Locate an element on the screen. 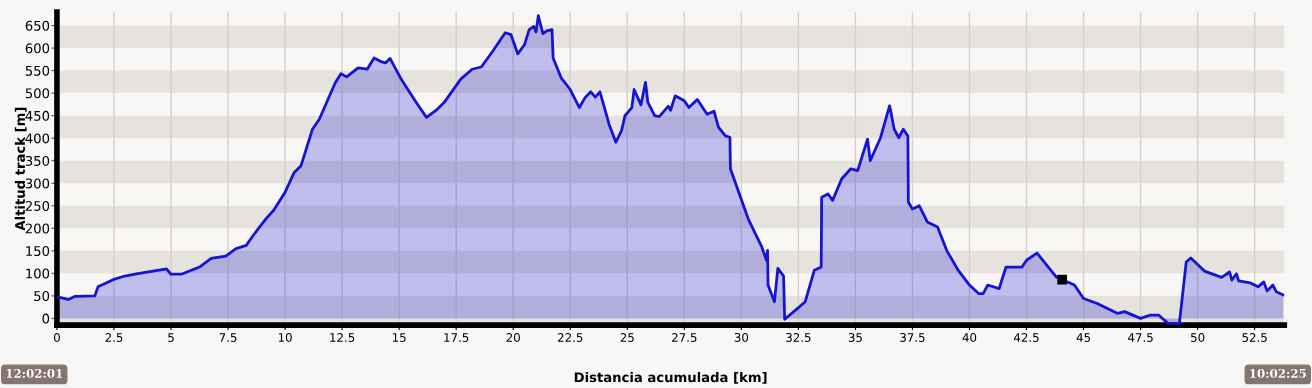 This screenshot has height=388, width=1312. y-tick-label: 650 is located at coordinates (37, 25).